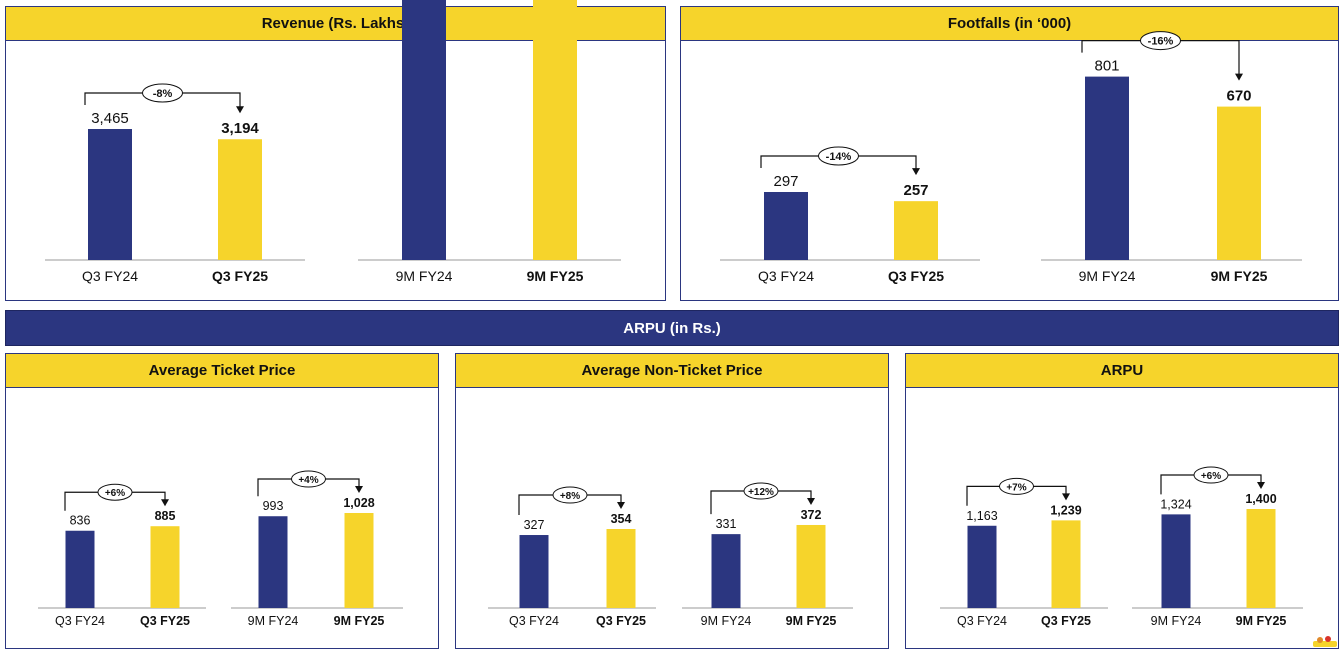 The image size is (1344, 653). What do you see at coordinates (811, 566) in the screenshot?
I see `antp-bar-9m-fy25` at bounding box center [811, 566].